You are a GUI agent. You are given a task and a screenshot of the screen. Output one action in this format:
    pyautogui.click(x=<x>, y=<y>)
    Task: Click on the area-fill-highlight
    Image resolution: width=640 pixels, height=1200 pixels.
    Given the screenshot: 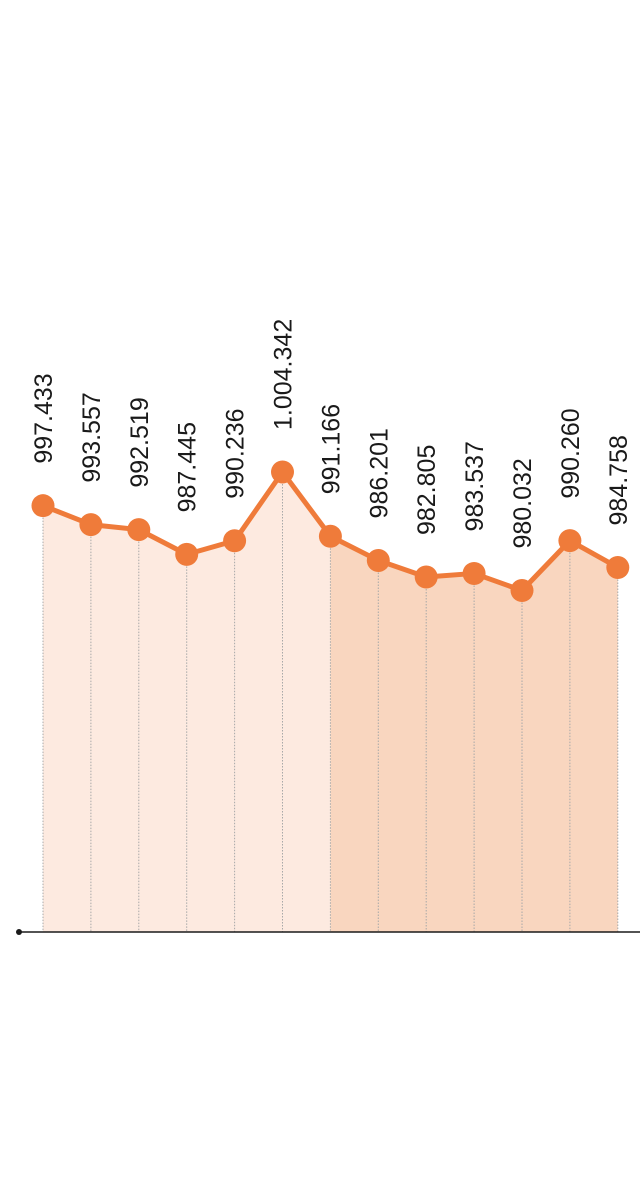 What is the action you would take?
    pyautogui.click(x=474, y=734)
    